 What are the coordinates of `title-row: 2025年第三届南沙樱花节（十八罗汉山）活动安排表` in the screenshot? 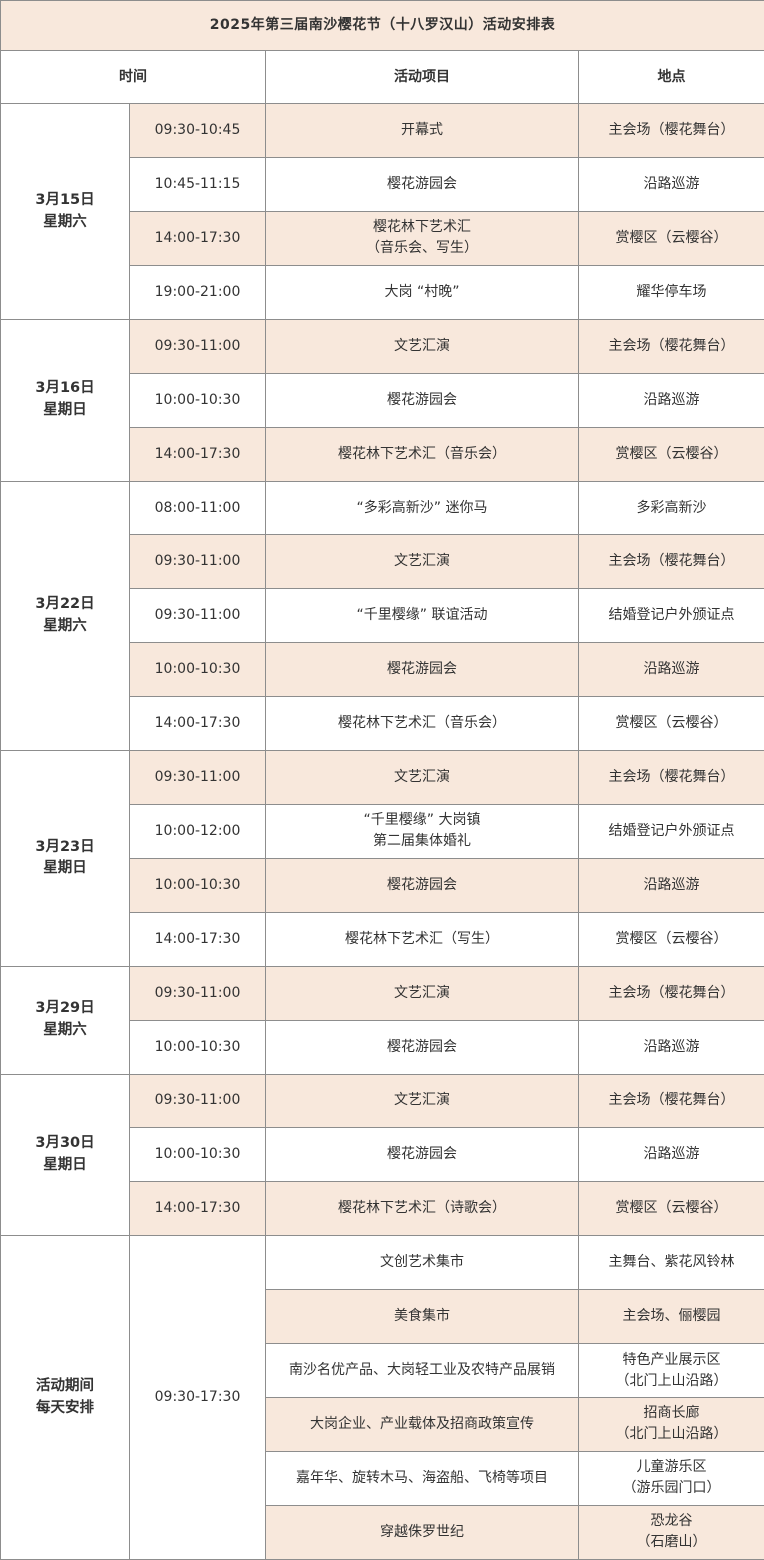 It's located at (382, 26).